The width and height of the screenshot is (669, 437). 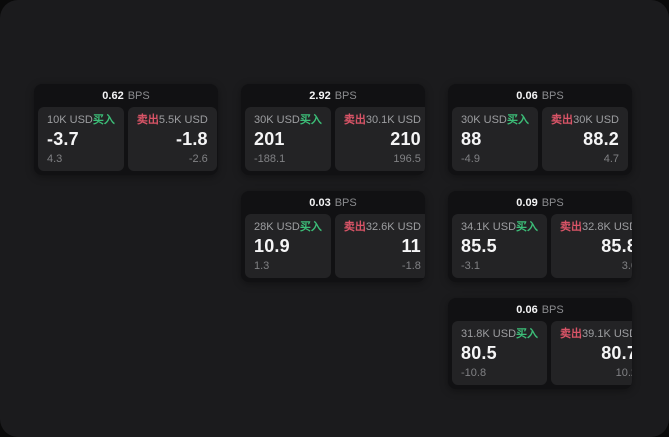 What do you see at coordinates (616, 353) in the screenshot?
I see `sell-price: 80.7` at bounding box center [616, 353].